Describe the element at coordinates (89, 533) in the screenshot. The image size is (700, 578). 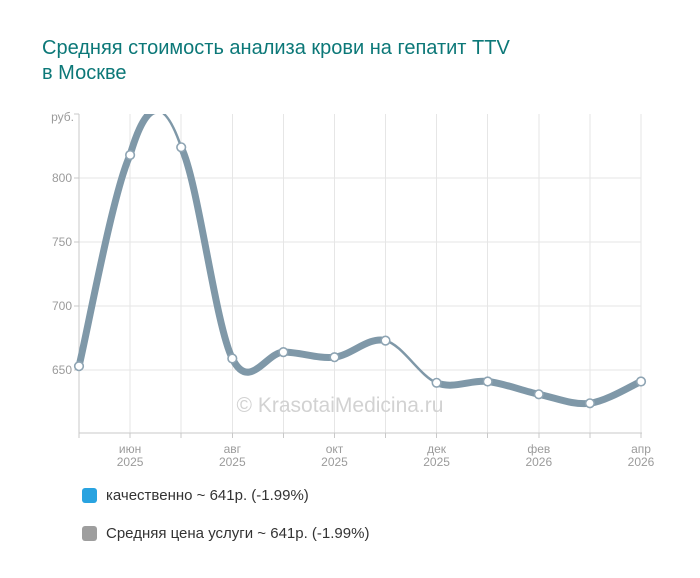
I see `legend-swatch-gray-icon` at that location.